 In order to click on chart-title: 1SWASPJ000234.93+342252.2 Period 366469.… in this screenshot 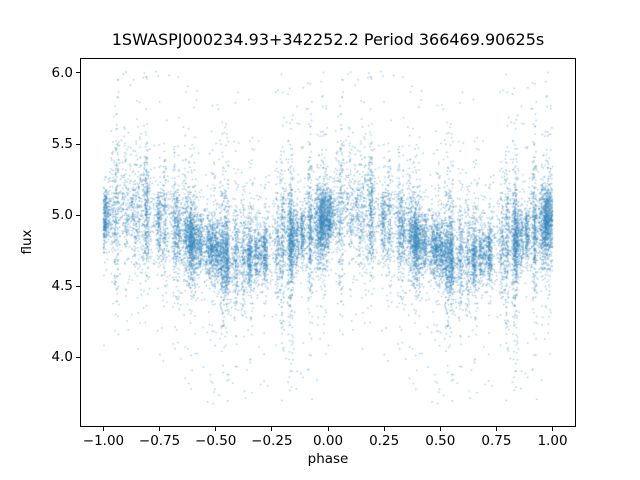, I will do `click(328, 39)`.